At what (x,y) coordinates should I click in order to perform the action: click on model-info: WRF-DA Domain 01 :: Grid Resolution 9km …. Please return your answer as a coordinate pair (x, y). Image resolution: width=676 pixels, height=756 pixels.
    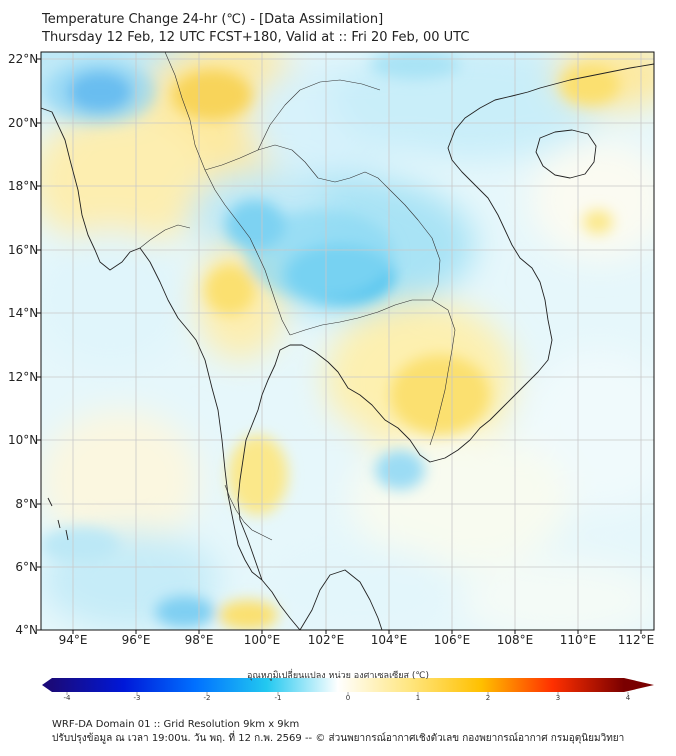
    Looking at the image, I should click on (176, 724).